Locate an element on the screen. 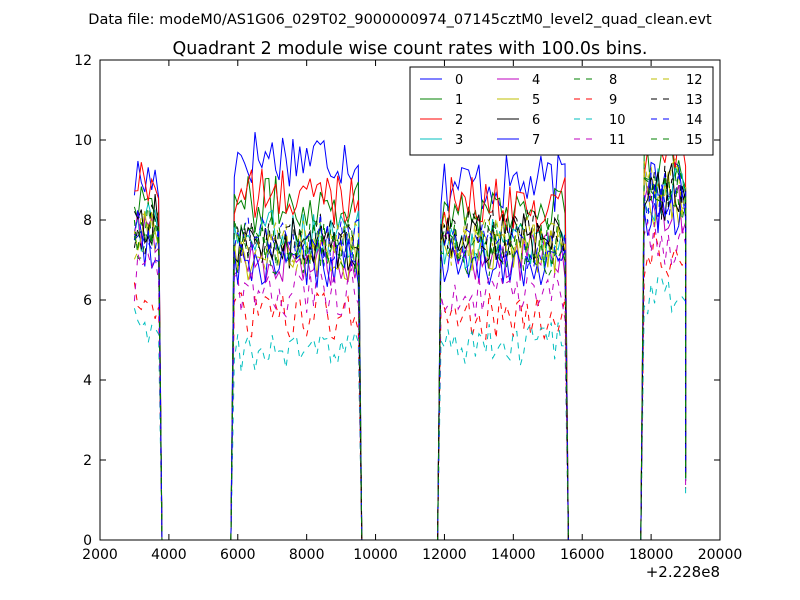 This screenshot has height=600, width=800. x-tick-label: 14000 is located at coordinates (513, 555).